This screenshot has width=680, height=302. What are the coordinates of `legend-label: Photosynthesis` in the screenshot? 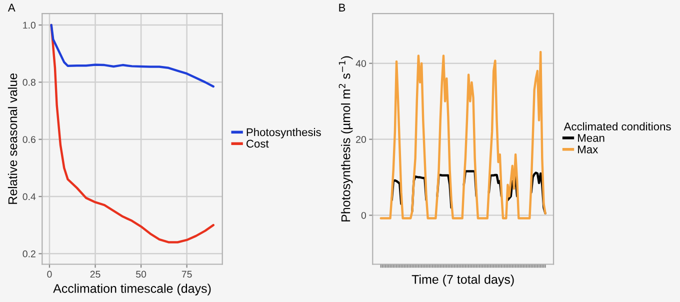 It's located at (283, 133).